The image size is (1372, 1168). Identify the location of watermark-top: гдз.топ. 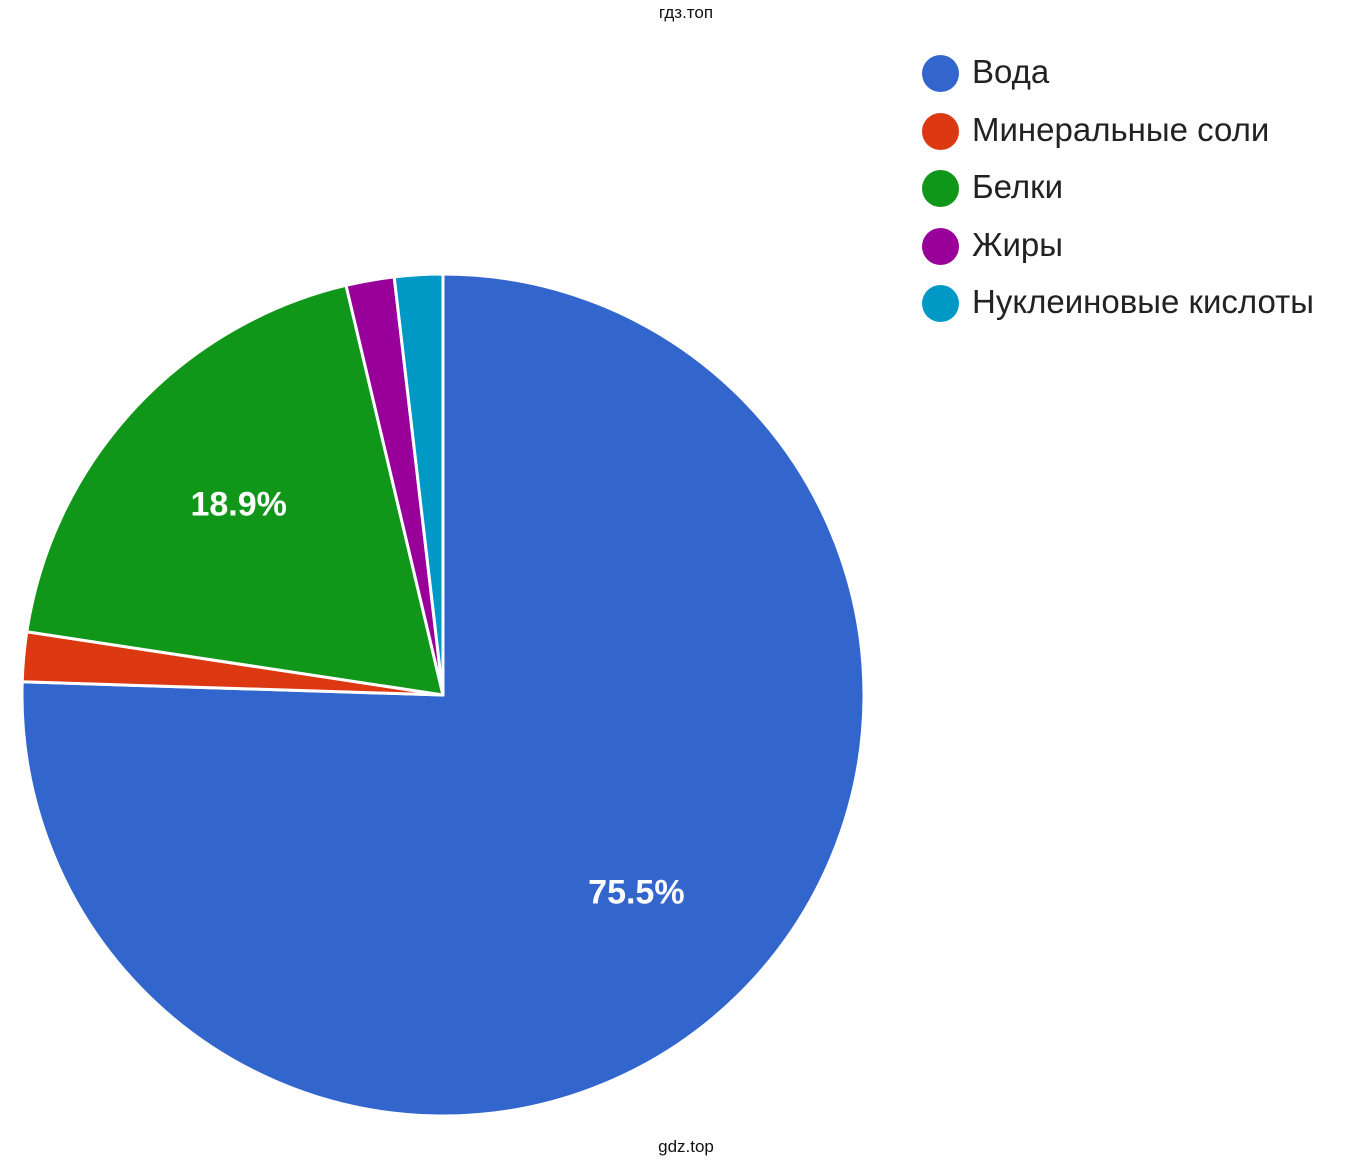
(686, 12).